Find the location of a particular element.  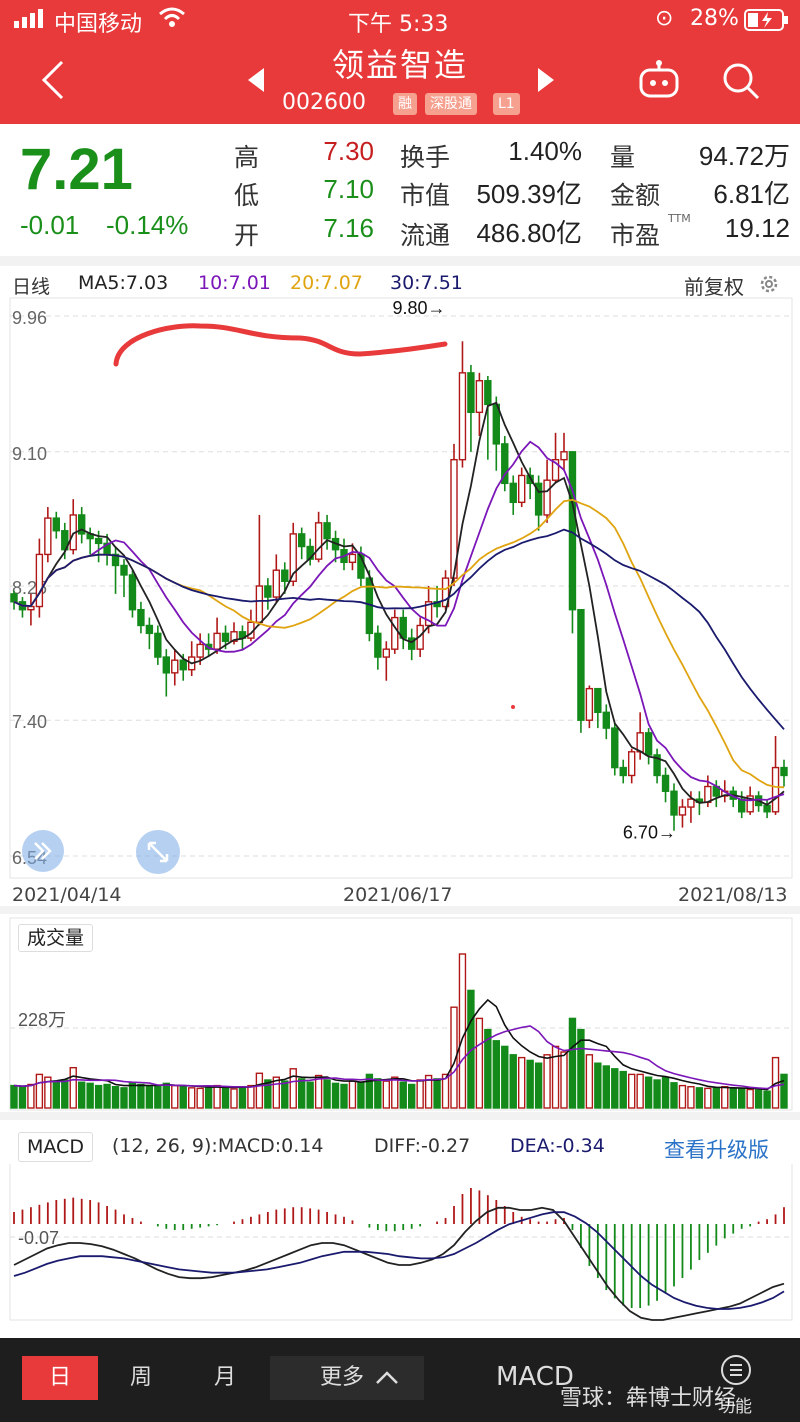

section-divider is located at coordinates (400, 261).